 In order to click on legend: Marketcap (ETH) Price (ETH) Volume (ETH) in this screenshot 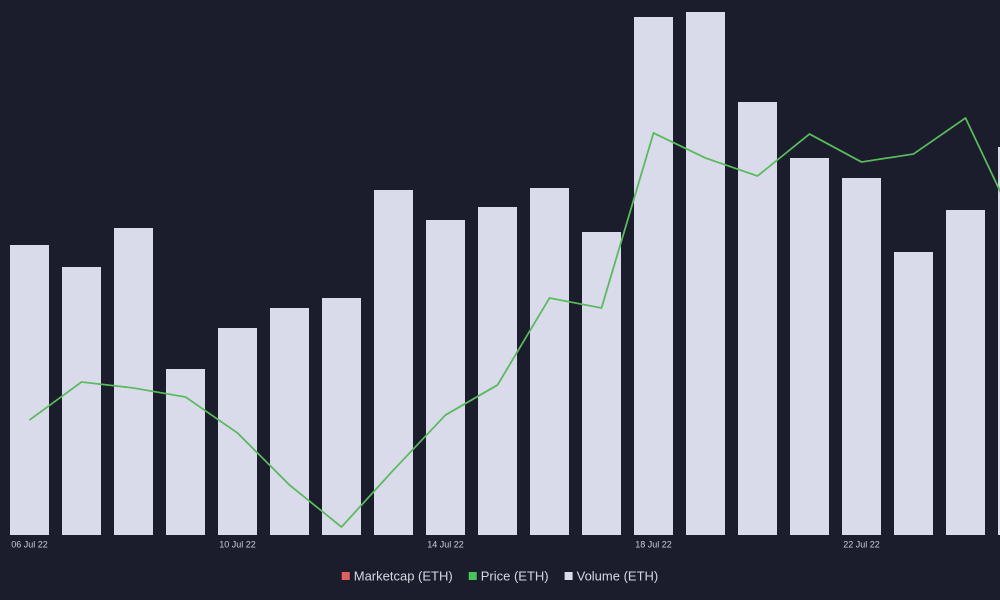, I will do `click(500, 575)`.